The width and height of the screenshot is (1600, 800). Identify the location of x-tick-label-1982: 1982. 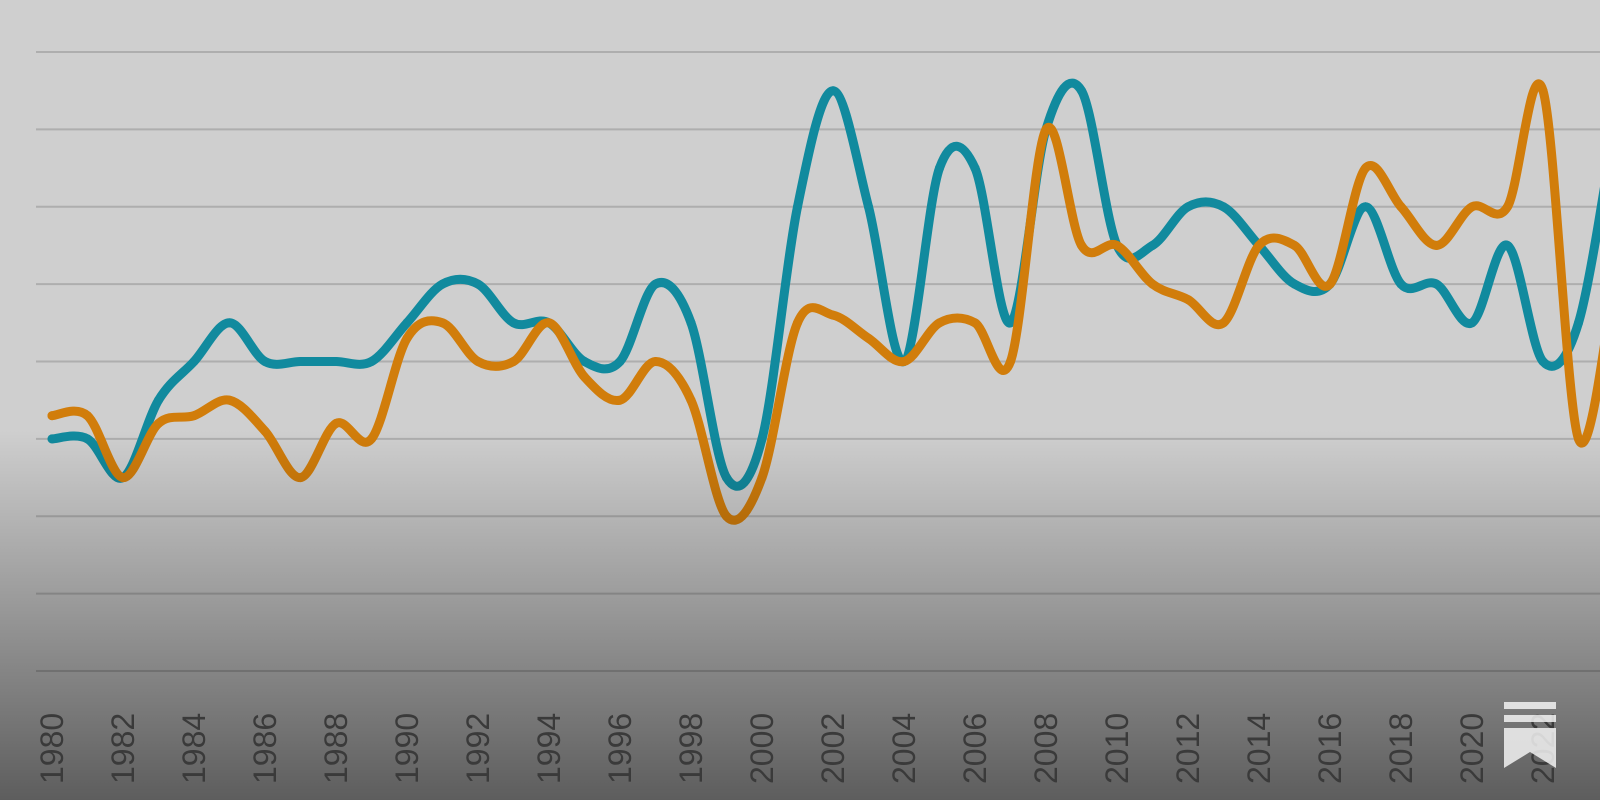
(123, 748).